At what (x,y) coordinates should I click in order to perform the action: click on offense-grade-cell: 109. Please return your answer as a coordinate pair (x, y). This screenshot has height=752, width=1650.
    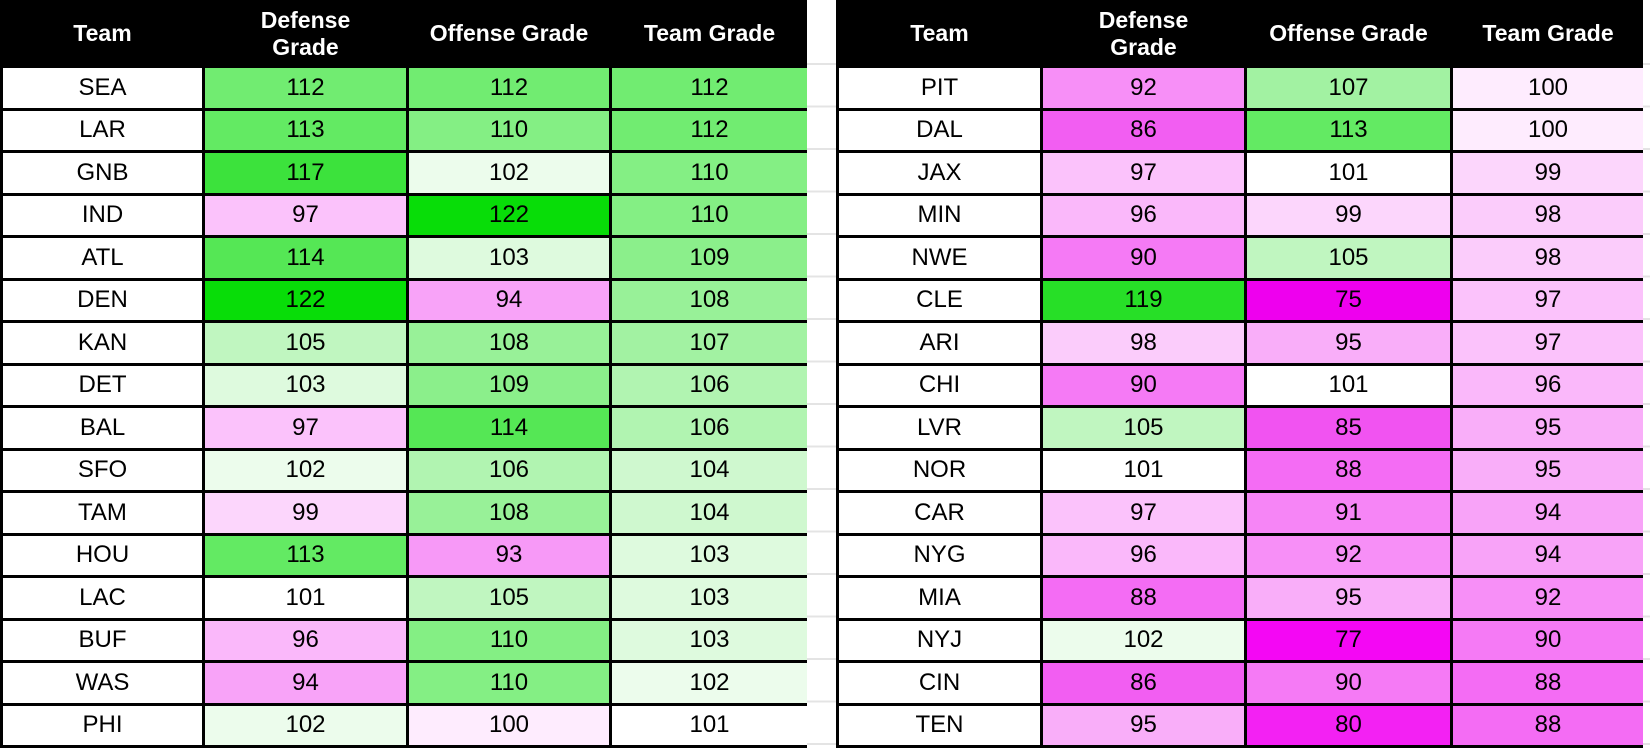
    Looking at the image, I should click on (509, 385).